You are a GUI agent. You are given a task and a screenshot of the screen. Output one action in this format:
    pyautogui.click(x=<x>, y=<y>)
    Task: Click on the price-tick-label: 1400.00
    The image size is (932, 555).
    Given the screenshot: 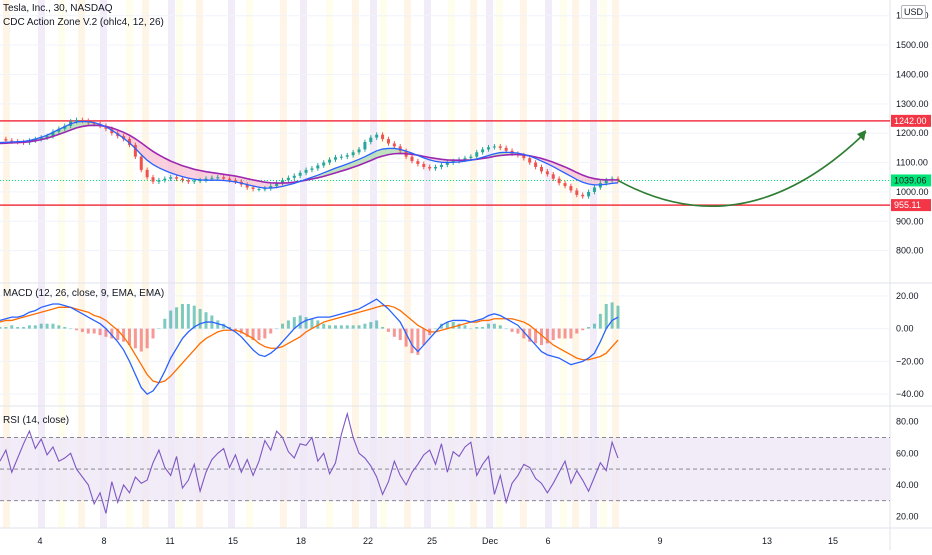 What is the action you would take?
    pyautogui.click(x=912, y=74)
    